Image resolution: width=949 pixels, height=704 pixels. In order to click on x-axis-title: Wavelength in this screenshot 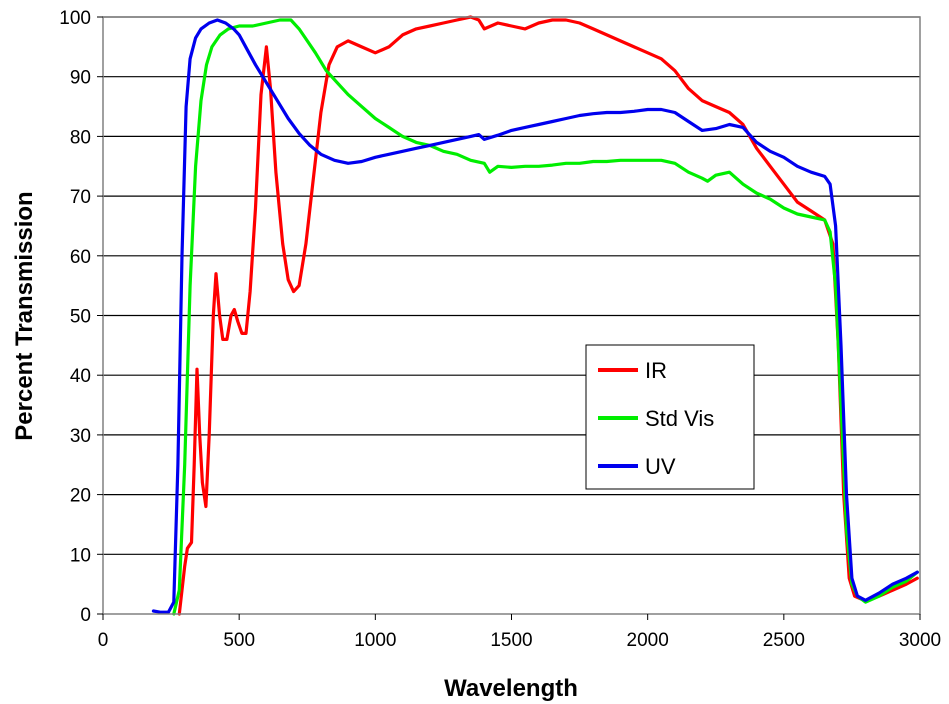, I will do `click(511, 688)`.